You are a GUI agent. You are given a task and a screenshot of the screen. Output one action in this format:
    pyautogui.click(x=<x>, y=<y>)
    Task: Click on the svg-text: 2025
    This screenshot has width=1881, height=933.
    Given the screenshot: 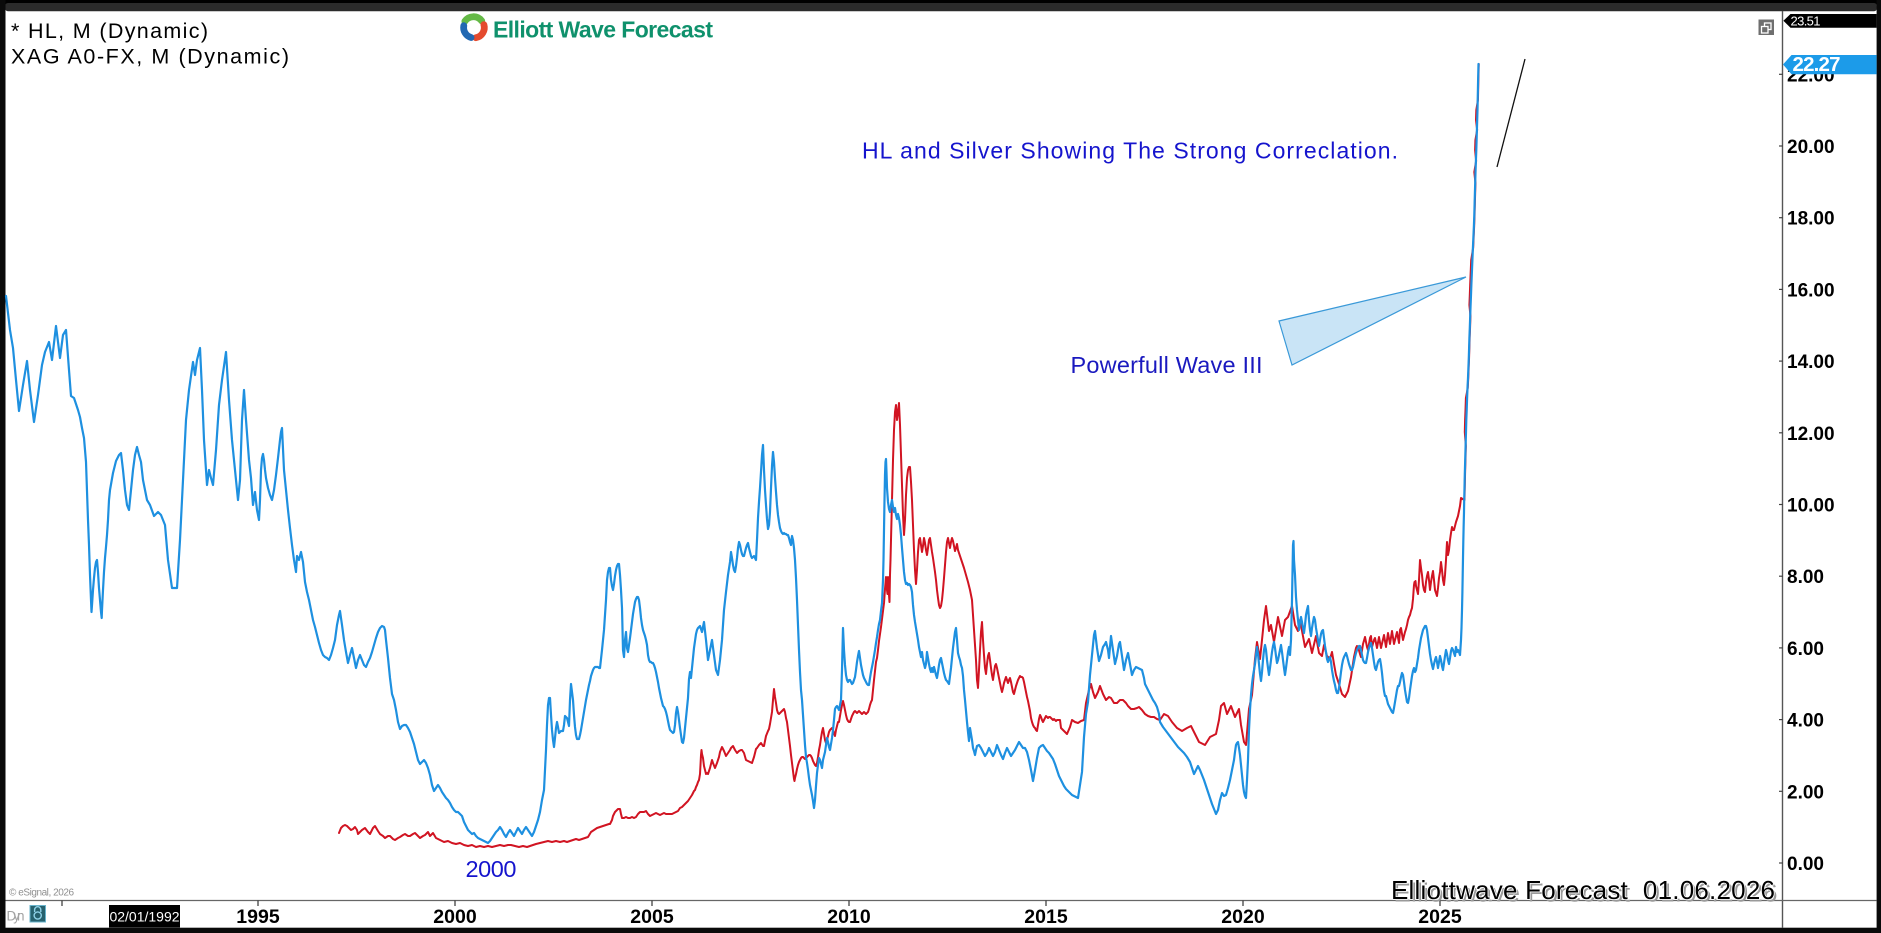 What is the action you would take?
    pyautogui.click(x=1440, y=917)
    